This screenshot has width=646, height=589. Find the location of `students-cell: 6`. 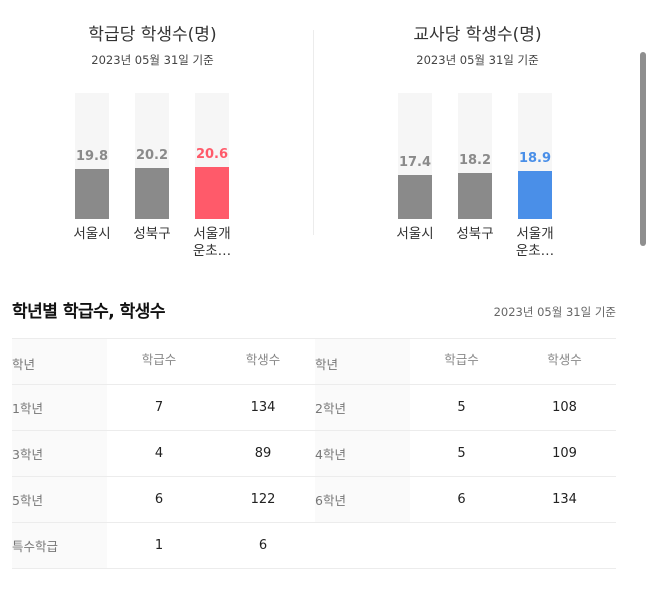

students-cell: 6 is located at coordinates (263, 545).